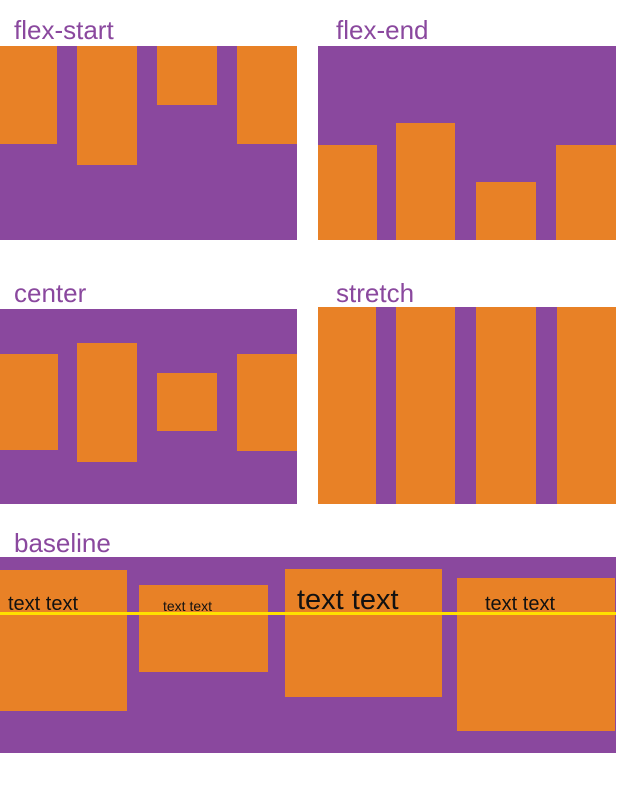  I want to click on panel-label-center: center, so click(50, 293).